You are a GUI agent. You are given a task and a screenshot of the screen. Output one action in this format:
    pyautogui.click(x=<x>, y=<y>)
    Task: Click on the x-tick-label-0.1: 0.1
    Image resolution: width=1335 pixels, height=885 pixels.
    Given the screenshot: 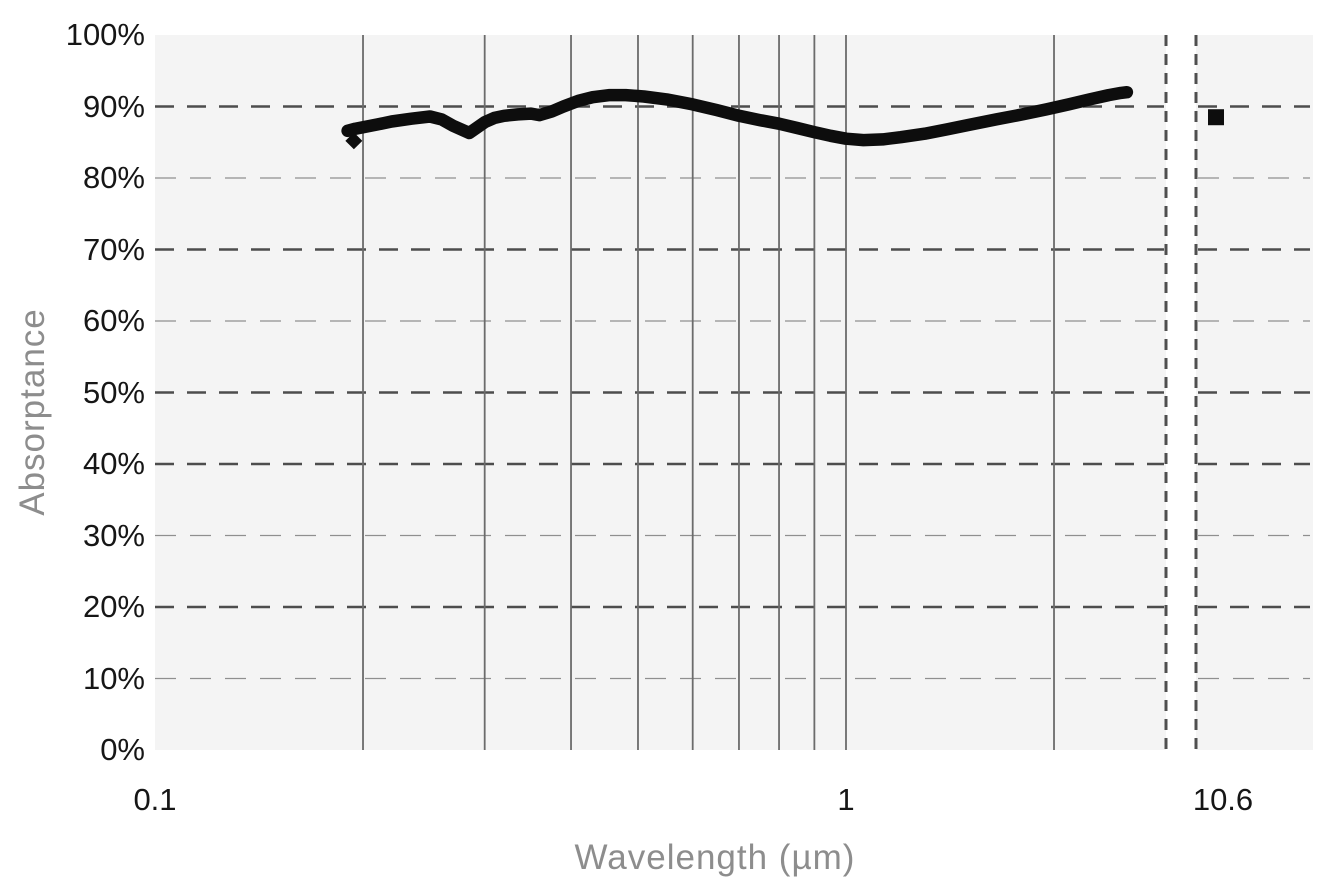 What is the action you would take?
    pyautogui.click(x=155, y=799)
    